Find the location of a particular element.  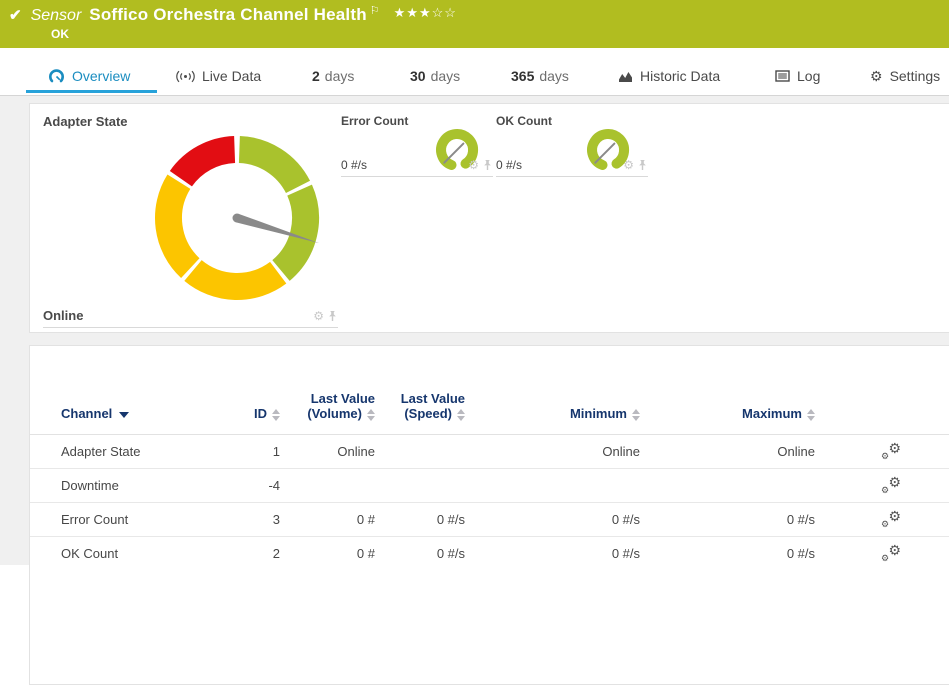

status-check-icon: ✔ is located at coordinates (15, 15).